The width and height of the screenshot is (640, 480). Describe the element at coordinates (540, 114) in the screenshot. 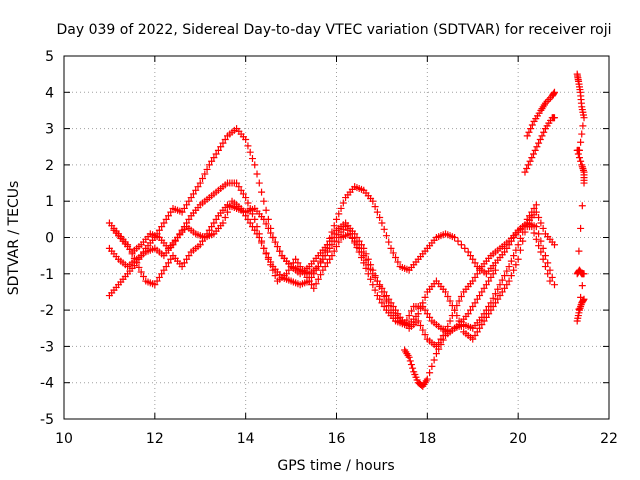

I see `series-track-g` at that location.